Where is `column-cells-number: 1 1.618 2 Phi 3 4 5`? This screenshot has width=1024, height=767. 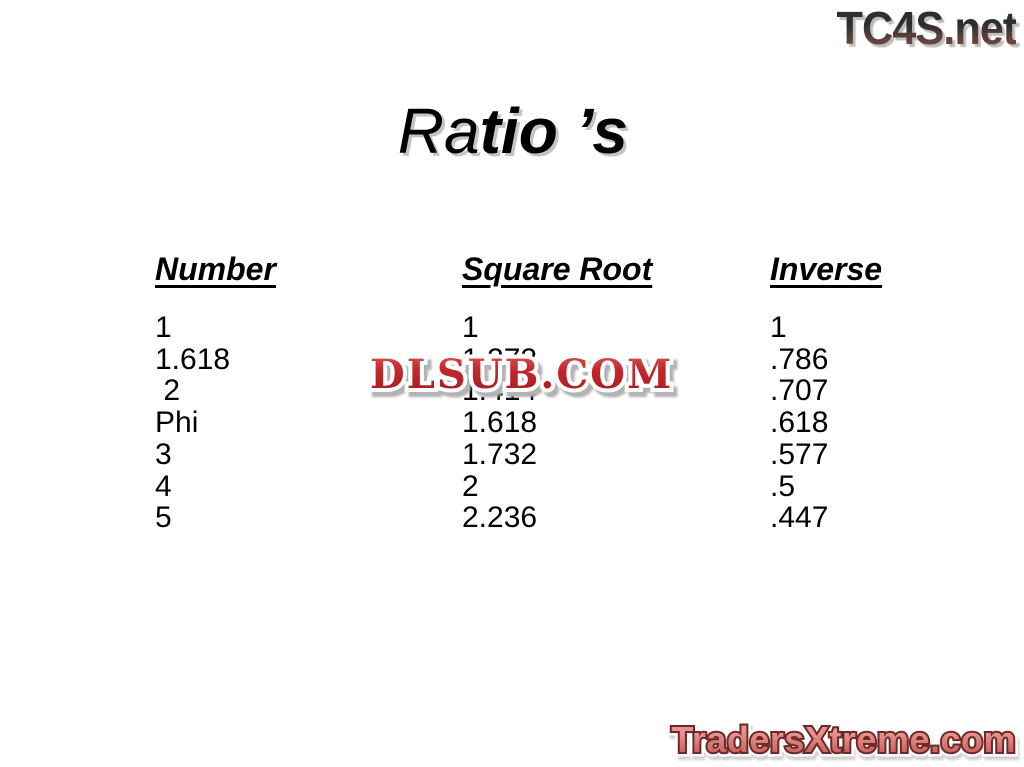 column-cells-number: 1 1.618 2 Phi 3 4 5 is located at coordinates (215, 423).